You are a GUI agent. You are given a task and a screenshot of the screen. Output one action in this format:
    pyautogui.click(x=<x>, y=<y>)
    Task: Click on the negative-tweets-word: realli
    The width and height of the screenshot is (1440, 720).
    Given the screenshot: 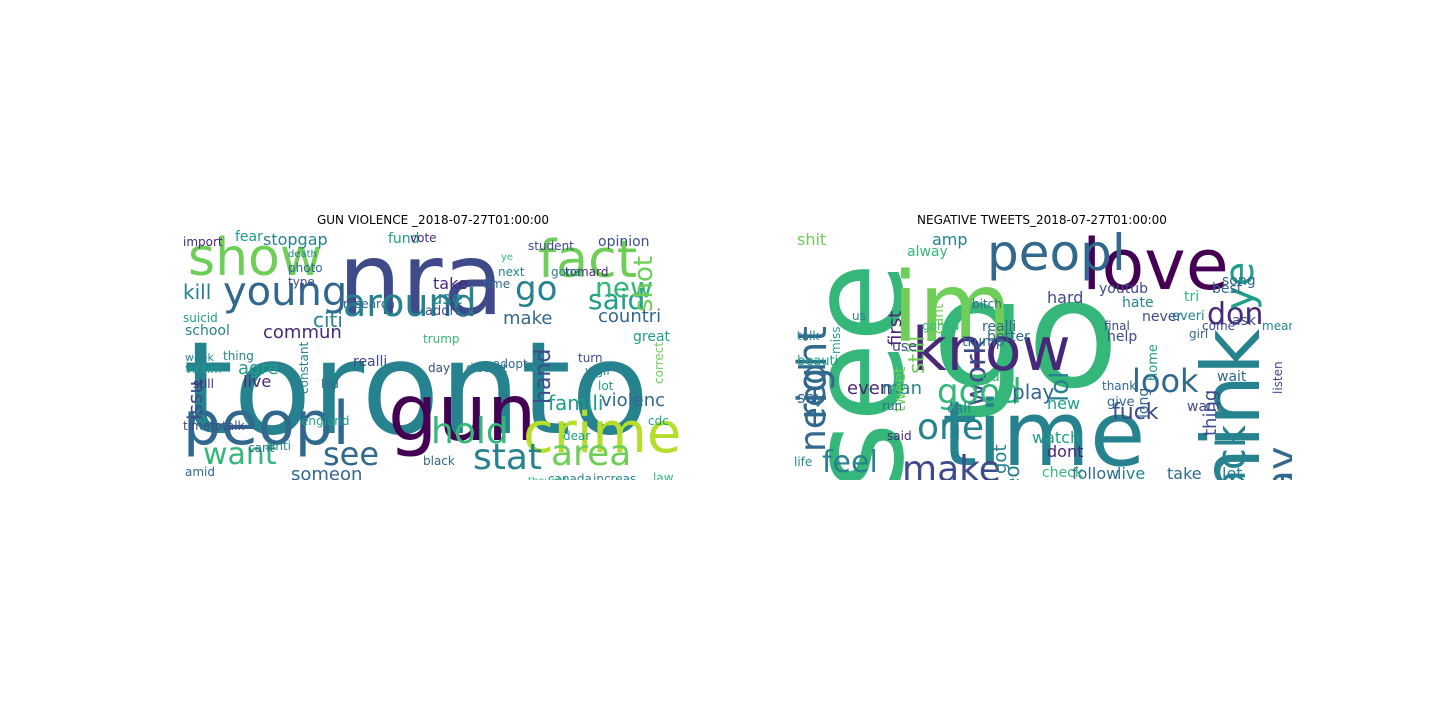 What is the action you would take?
    pyautogui.click(x=999, y=327)
    